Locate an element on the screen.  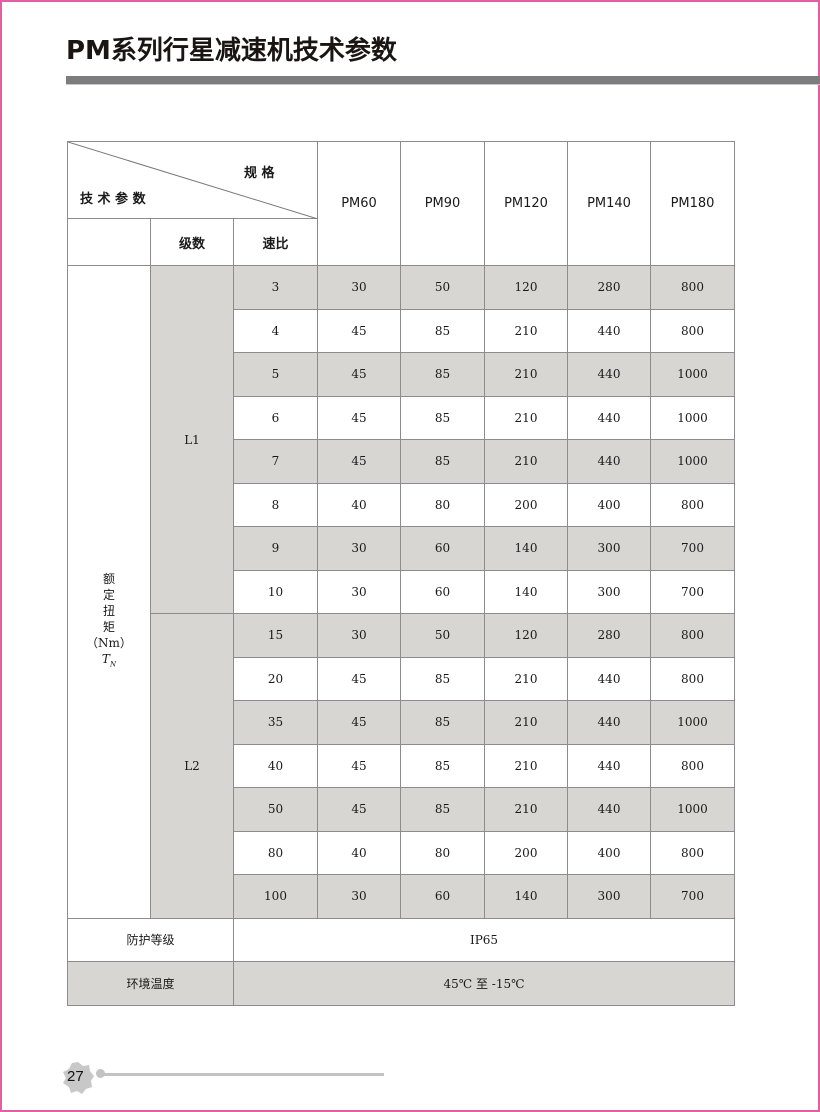
table-row: 20 45 85 210 440 800 is located at coordinates (401, 678).